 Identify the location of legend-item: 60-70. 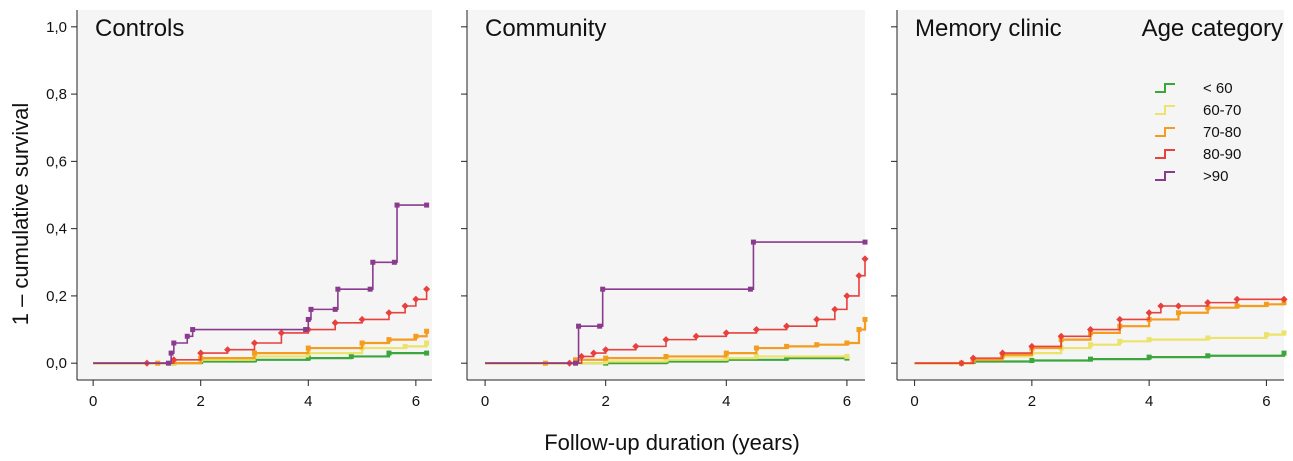
(1198, 110).